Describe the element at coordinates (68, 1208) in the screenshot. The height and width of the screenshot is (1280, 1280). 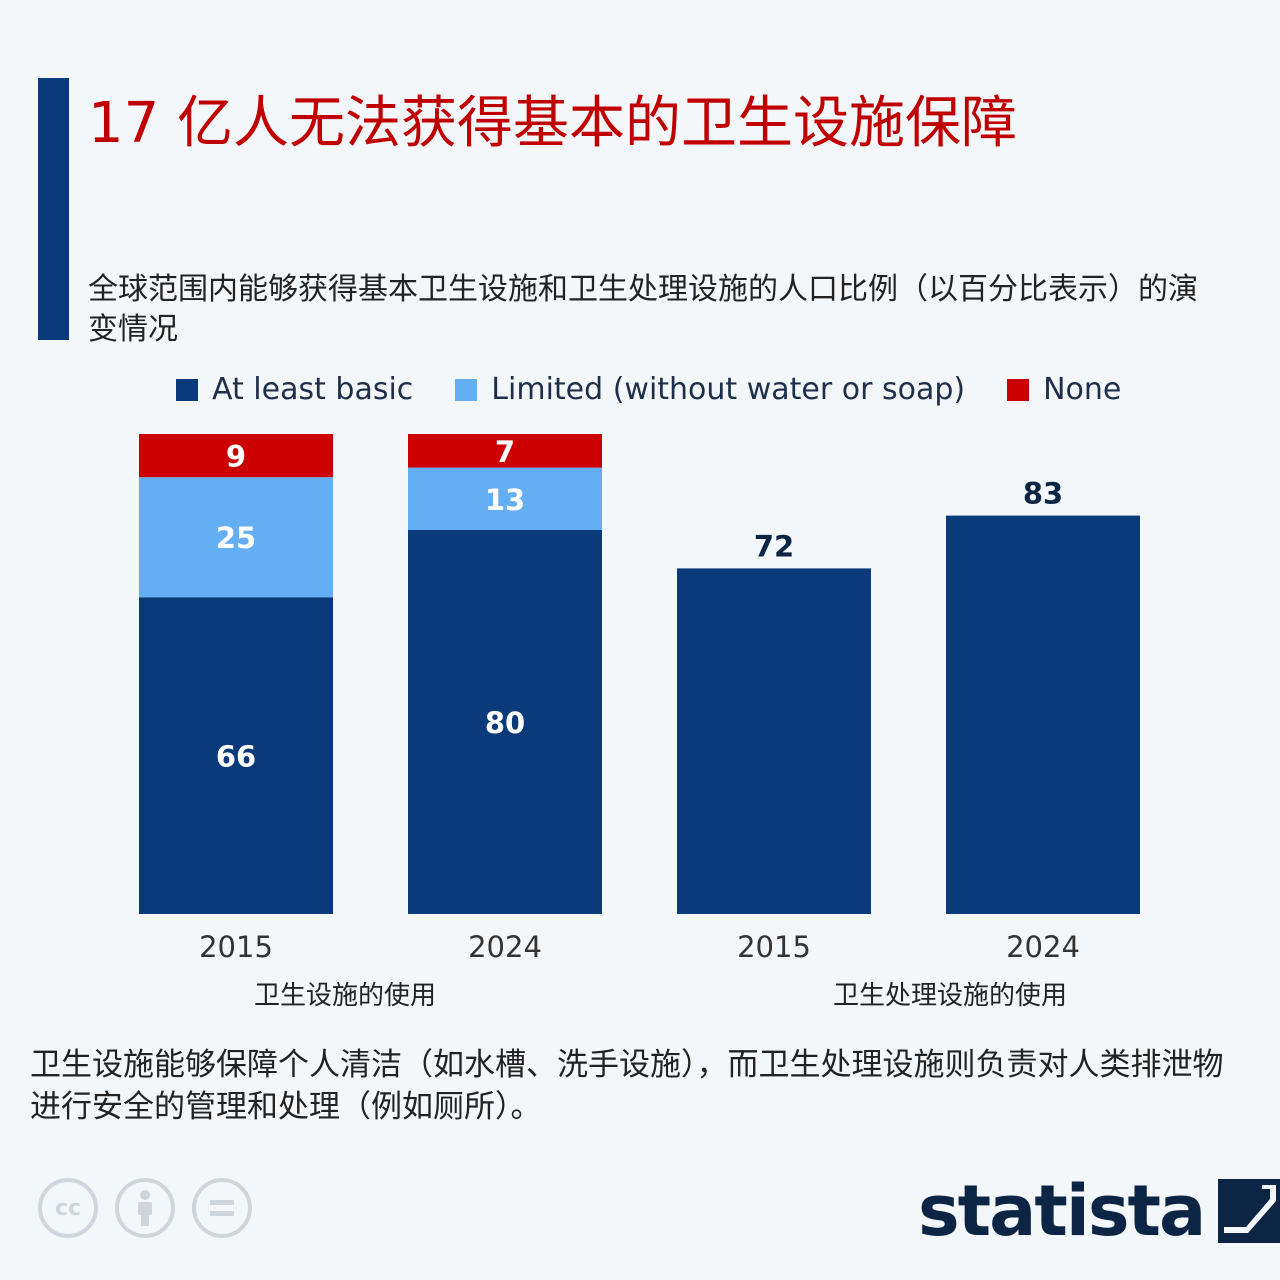
I see `creative-commons-icon: cc` at that location.